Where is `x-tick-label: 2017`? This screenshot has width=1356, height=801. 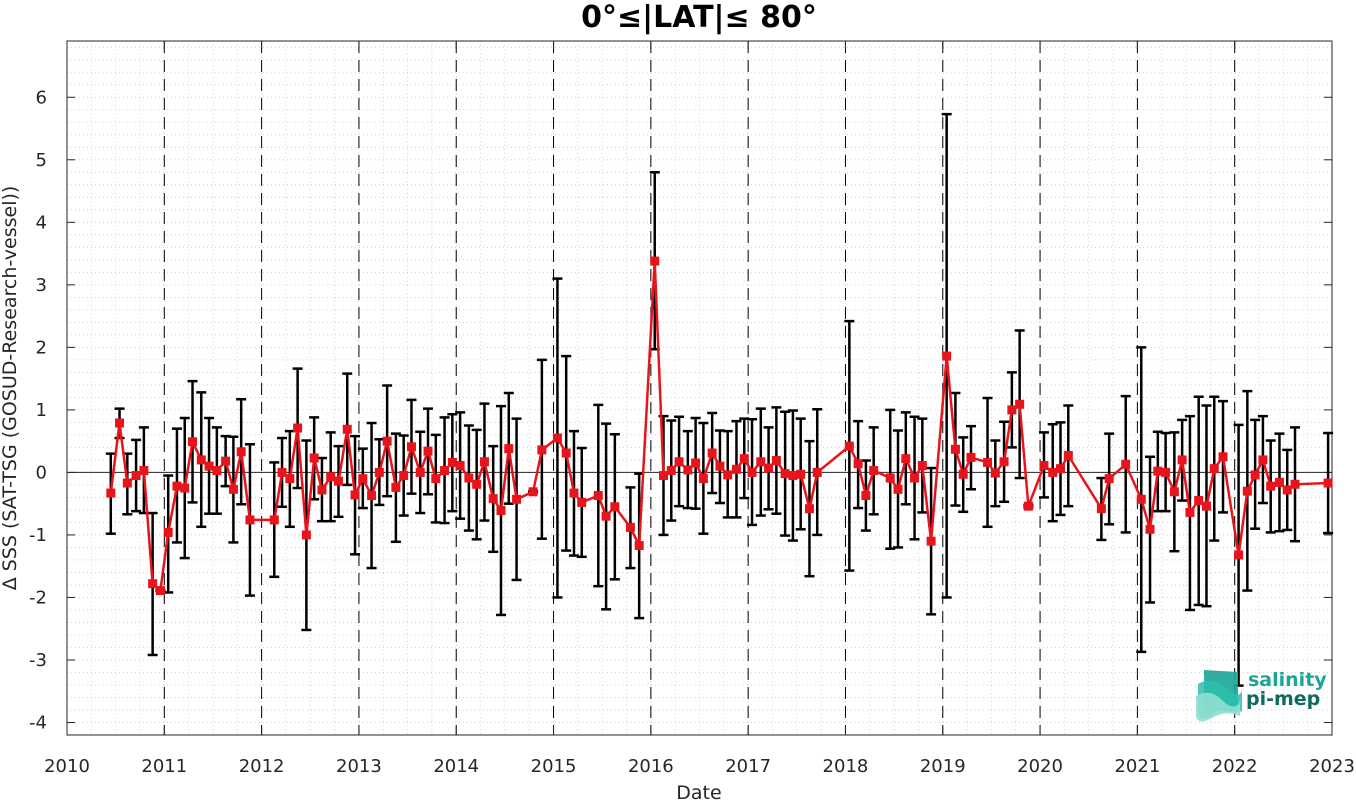
x-tick-label: 2017 is located at coordinates (748, 766).